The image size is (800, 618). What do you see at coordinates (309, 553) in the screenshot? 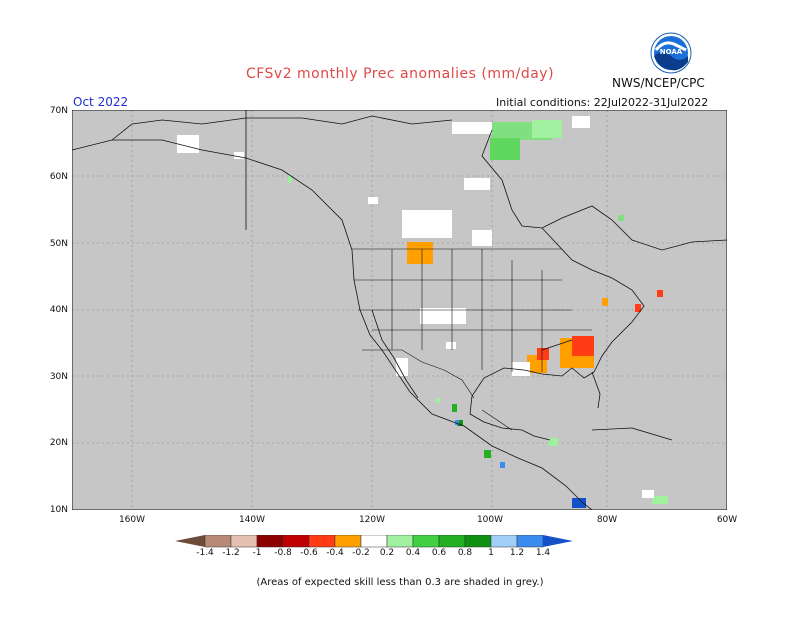
I see `color-bar-label: -0.6` at bounding box center [309, 553].